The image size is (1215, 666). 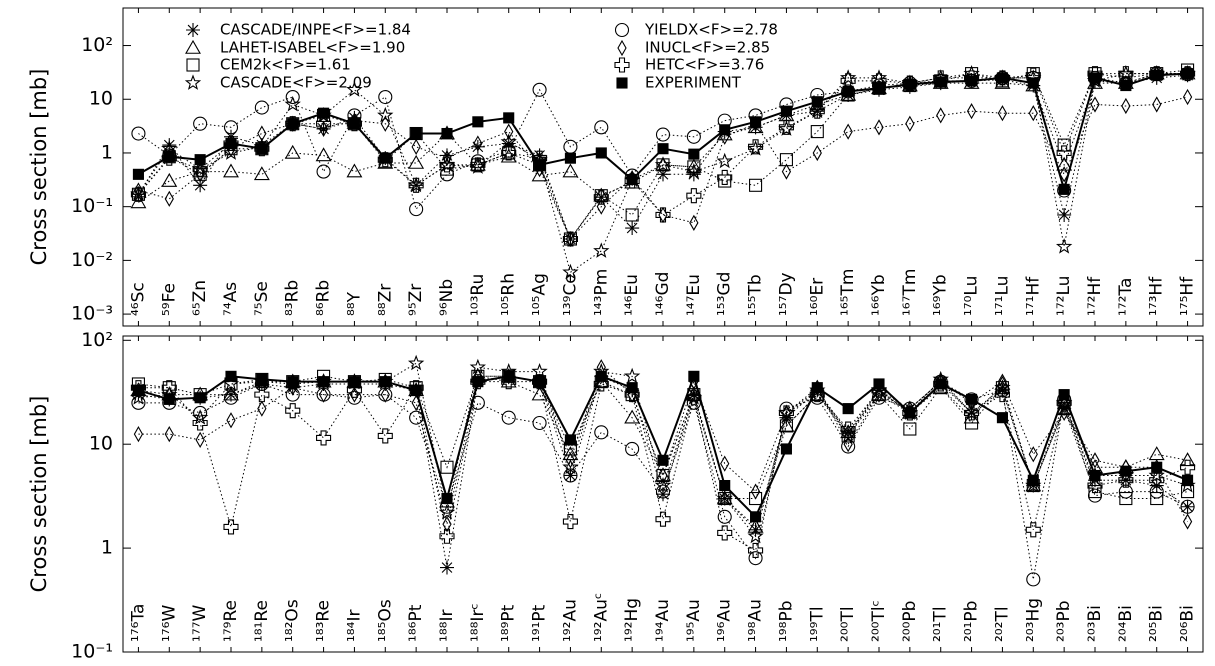 I want to click on x-tick-label: ⁴⁶Sc, so click(x=138, y=299).